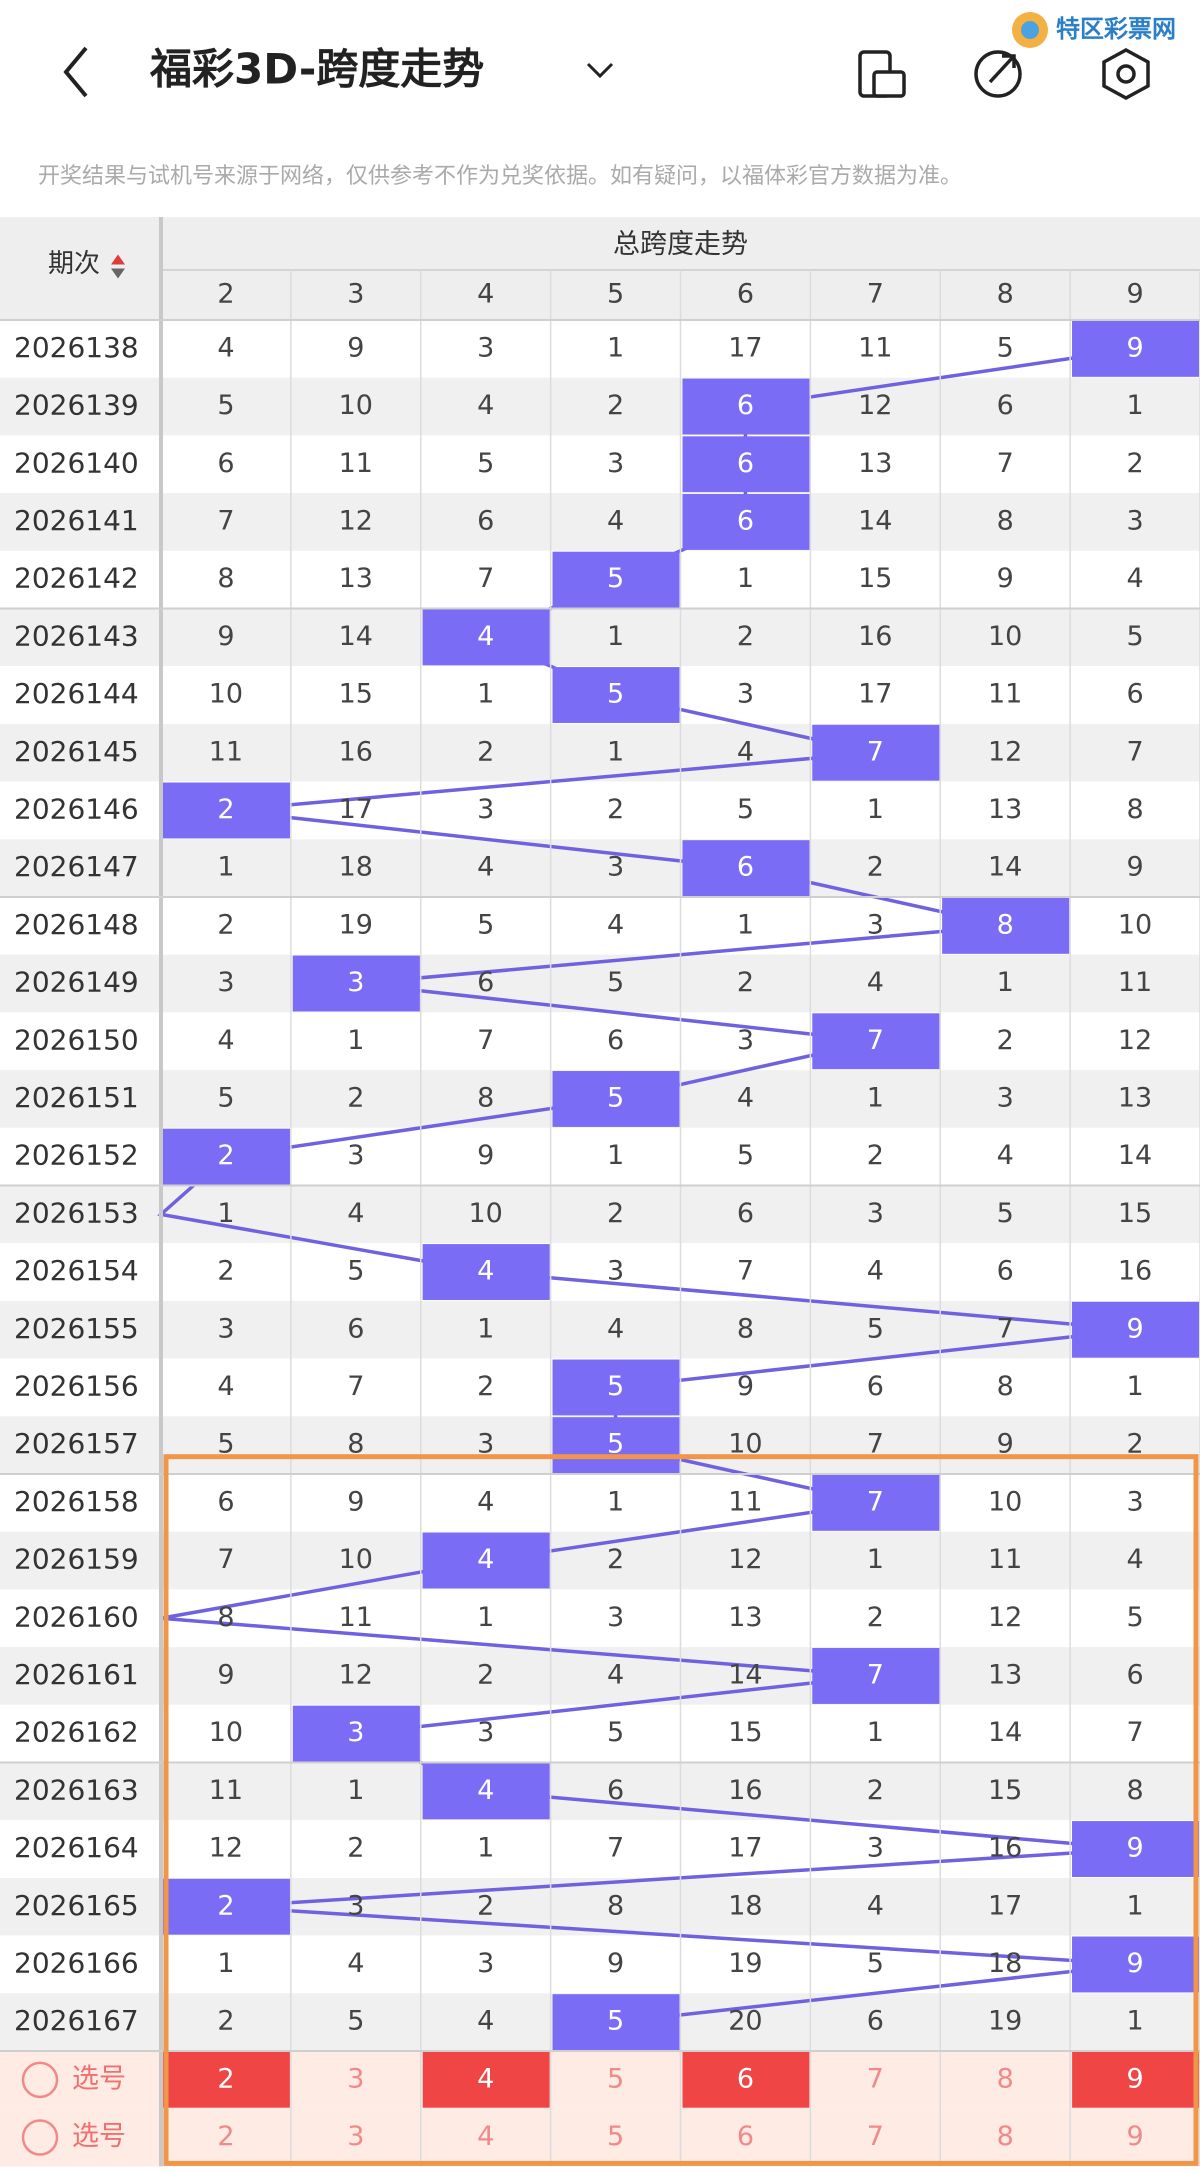 Image resolution: width=1200 pixels, height=2172 pixels. Describe the element at coordinates (76, 1328) in the screenshot. I see `period: 2026155` at that location.